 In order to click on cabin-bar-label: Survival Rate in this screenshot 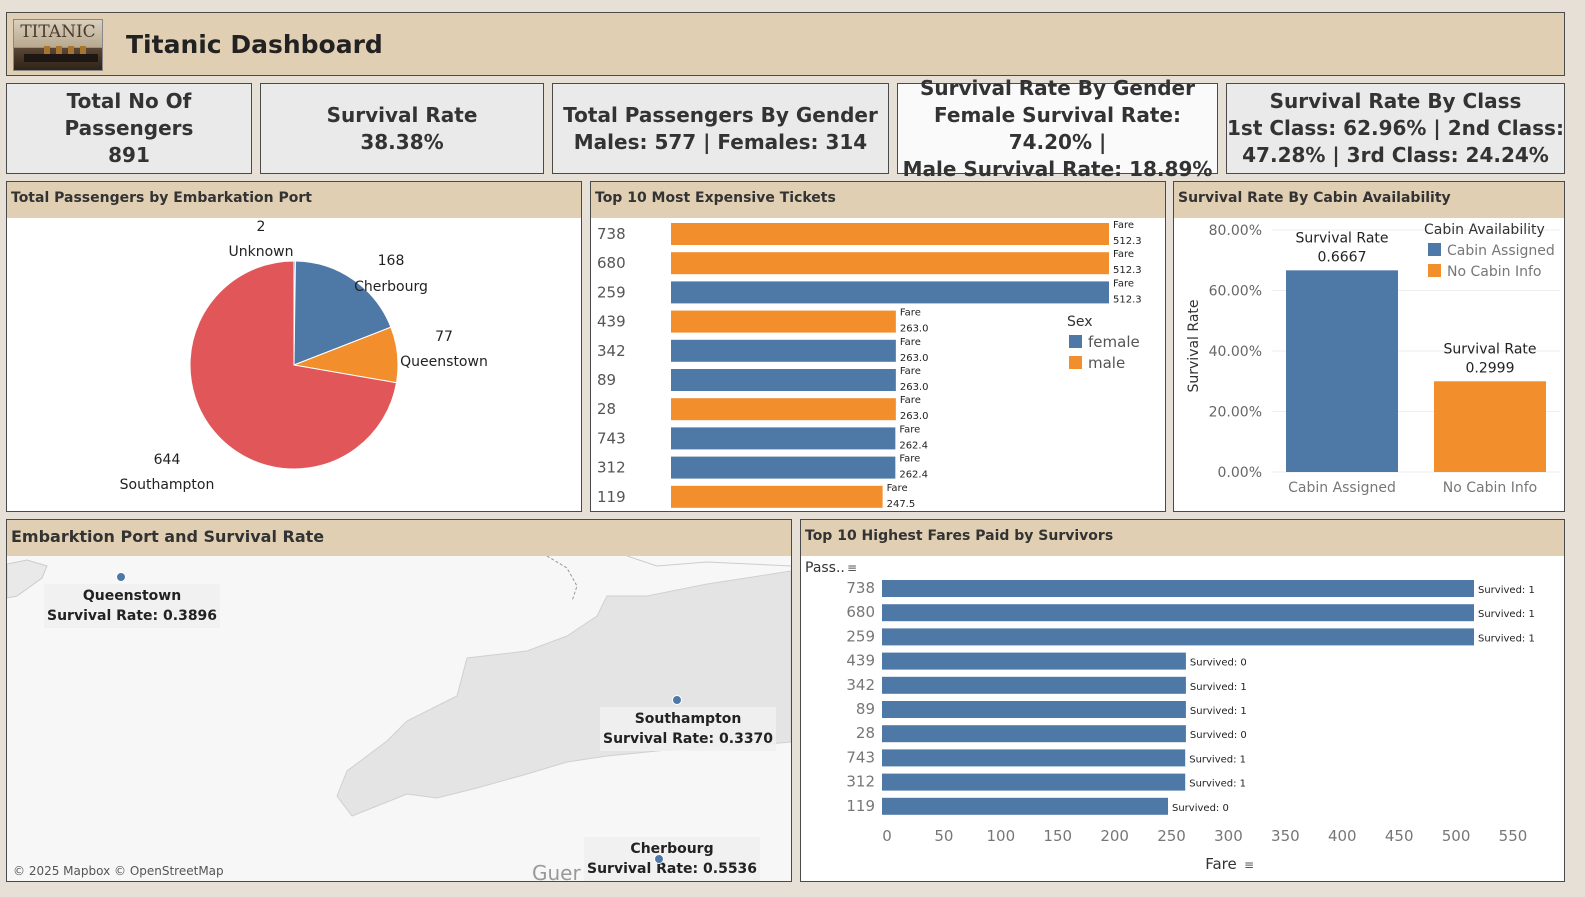, I will do `click(1342, 238)`.